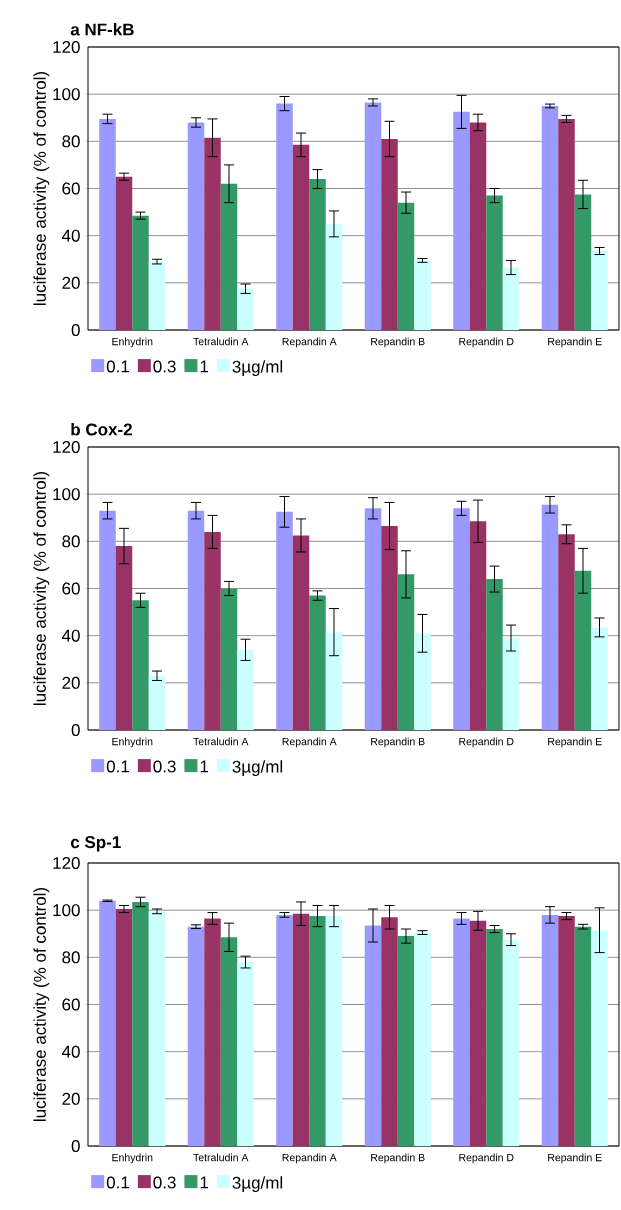 The width and height of the screenshot is (621, 1210). Describe the element at coordinates (221, 1157) in the screenshot. I see `x-tick-label: Tetraludin A` at that location.